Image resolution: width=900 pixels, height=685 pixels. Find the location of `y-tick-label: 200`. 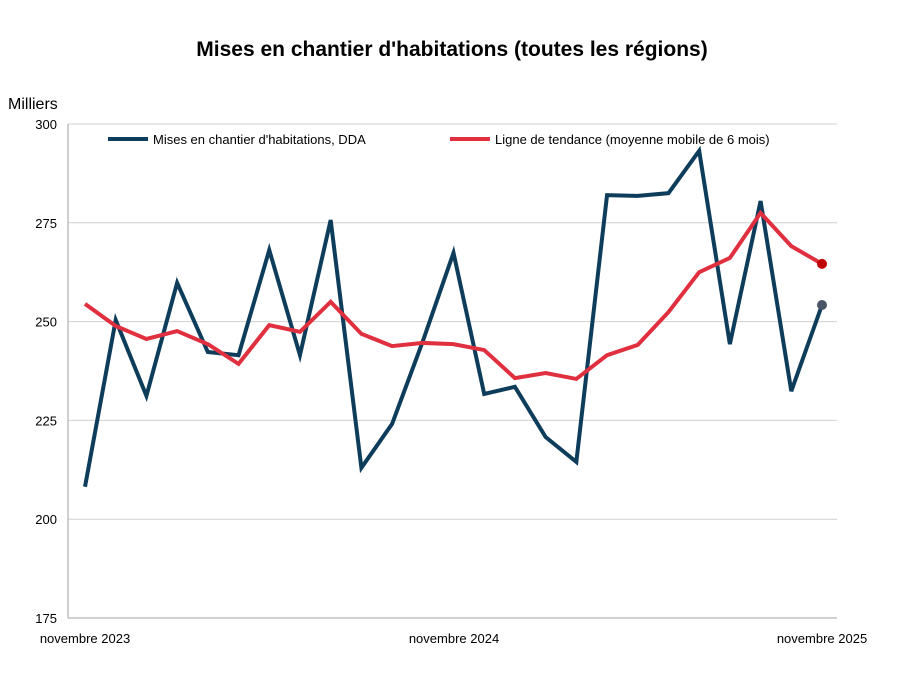

y-tick-label: 200 is located at coordinates (46, 519).